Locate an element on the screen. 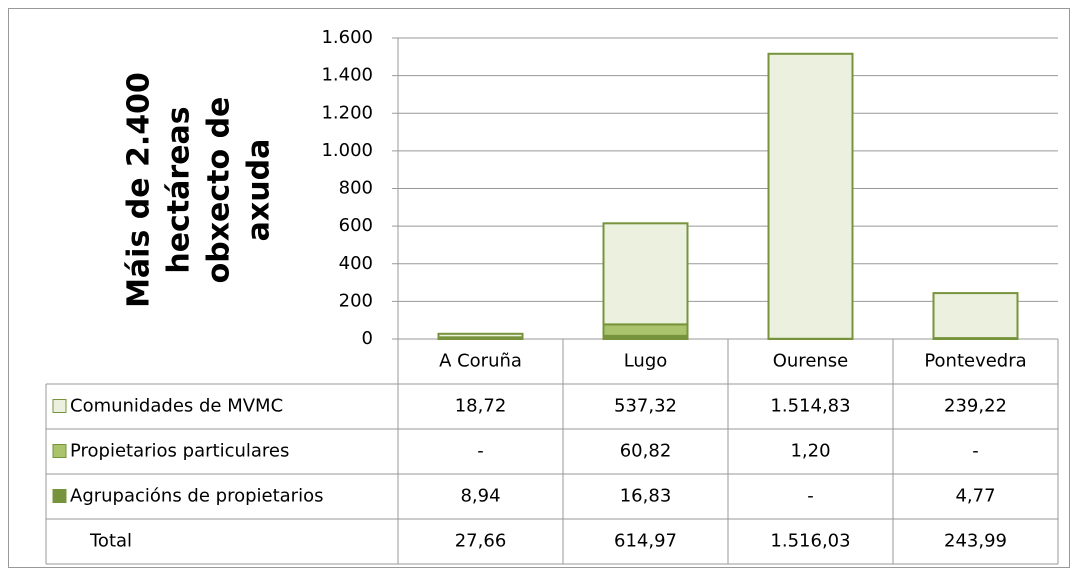 The height and width of the screenshot is (574, 1078). legend-label: Propietarios particulares is located at coordinates (179, 451).